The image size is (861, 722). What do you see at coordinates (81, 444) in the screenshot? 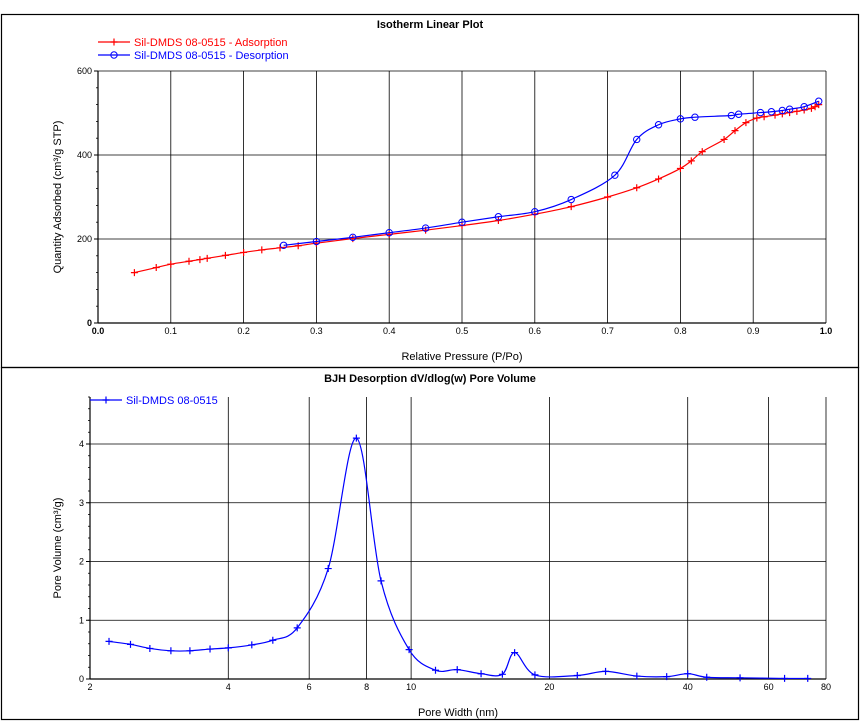
I see `y-tick-label: 4` at bounding box center [81, 444].